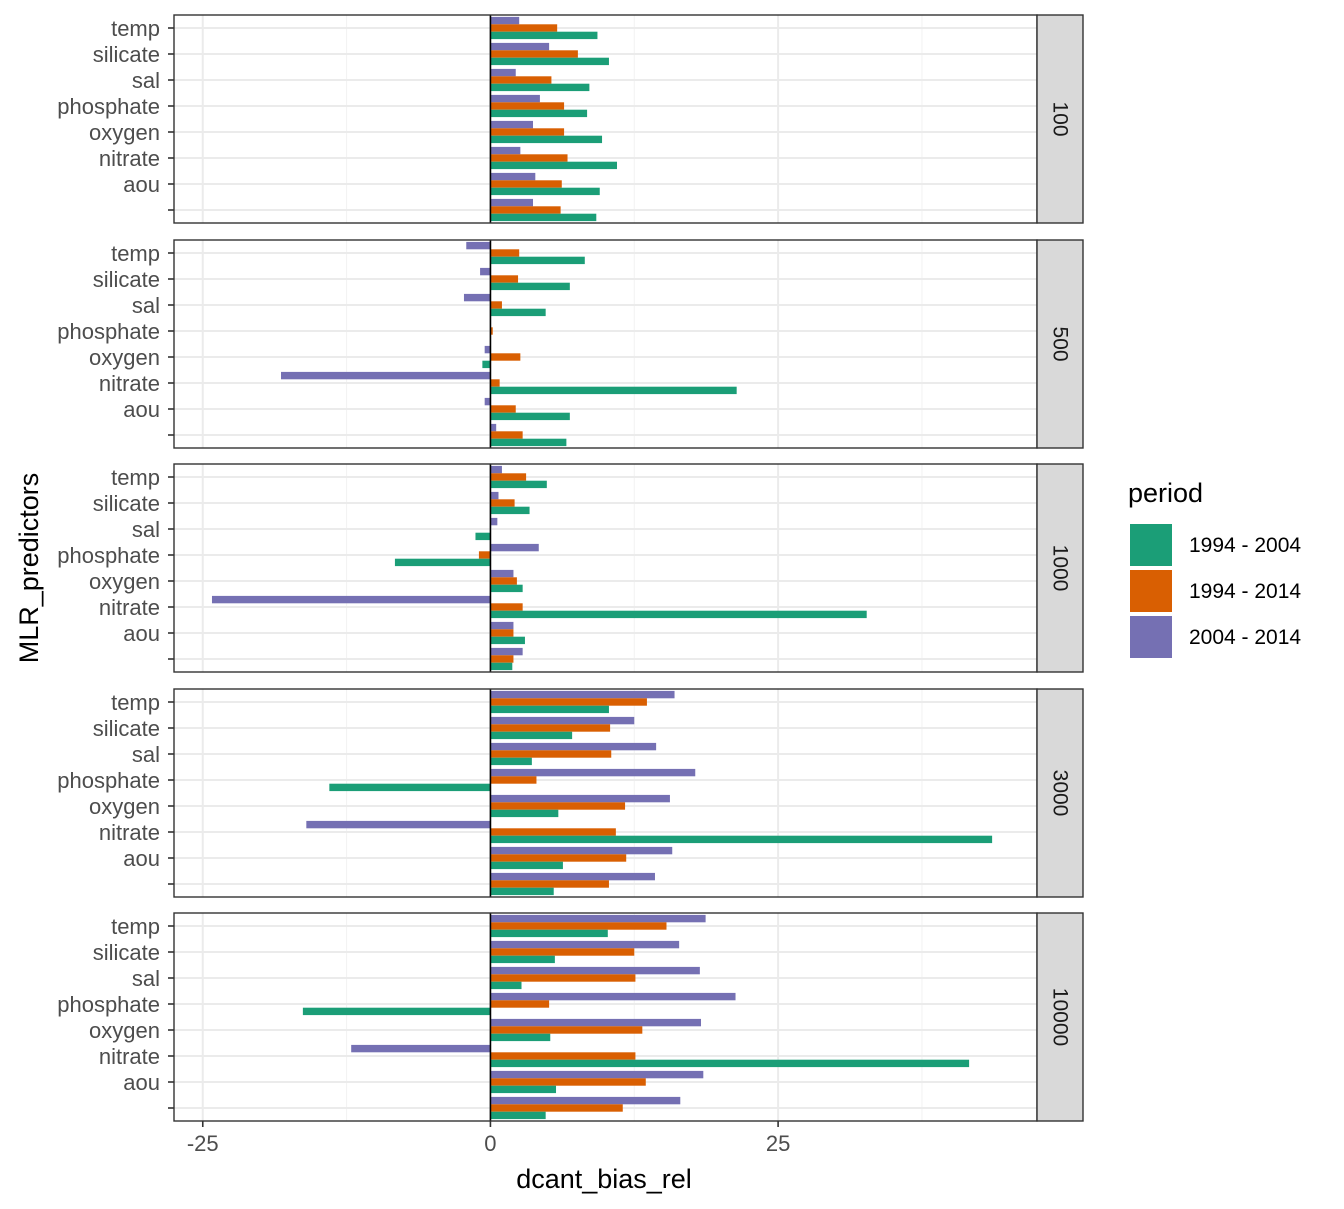 This screenshot has height=1209, width=1344. I want to click on facet-strip, so click(1060, 344).